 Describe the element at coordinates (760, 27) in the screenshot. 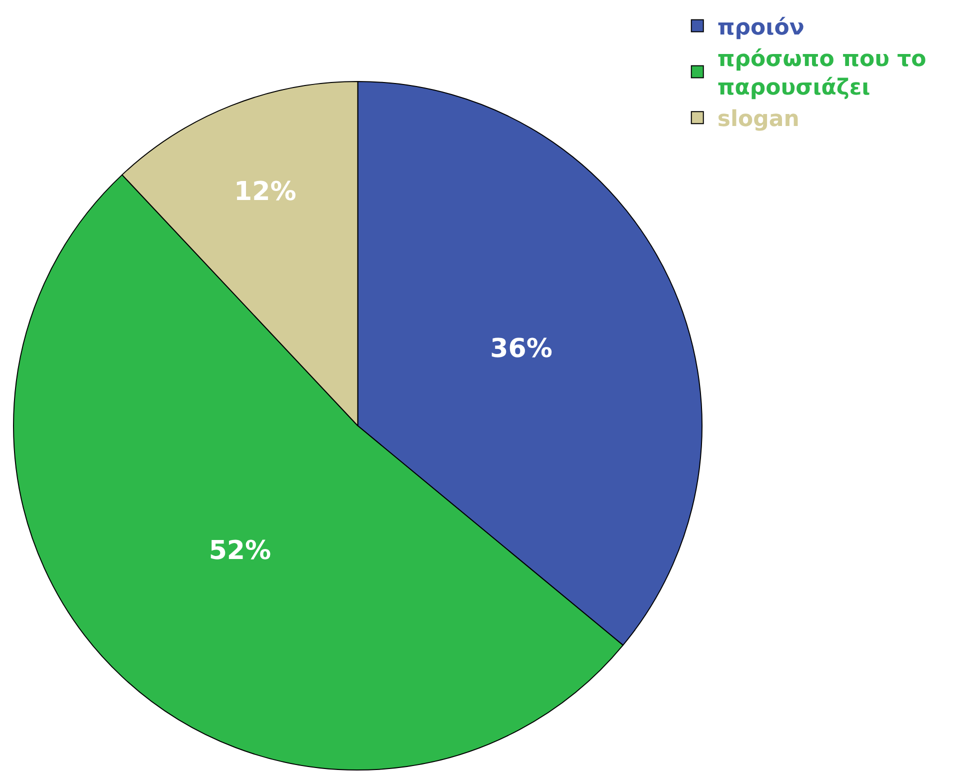

I see `legend-label: προιόν` at that location.